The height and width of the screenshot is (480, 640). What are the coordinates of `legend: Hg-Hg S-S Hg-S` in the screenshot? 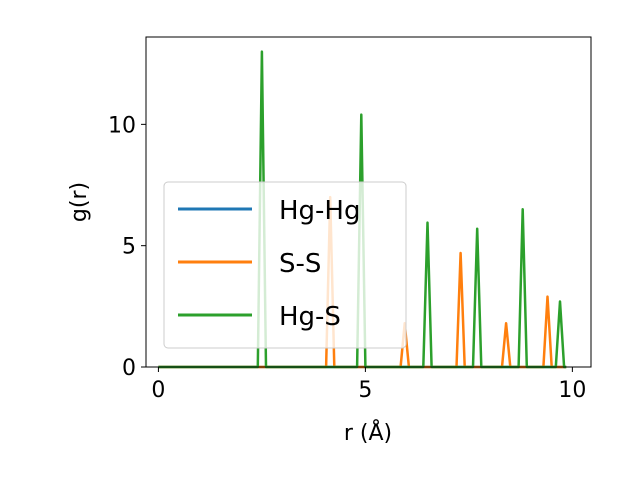 It's located at (285, 265).